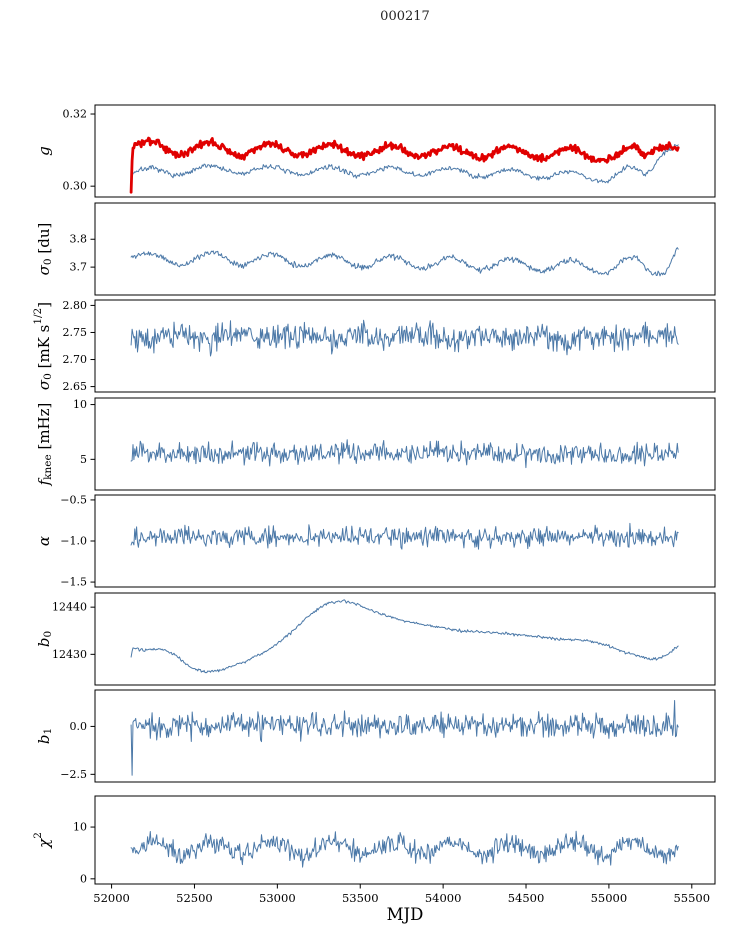 This screenshot has height=944, width=729. I want to click on y-label-segment: α, so click(44, 541).